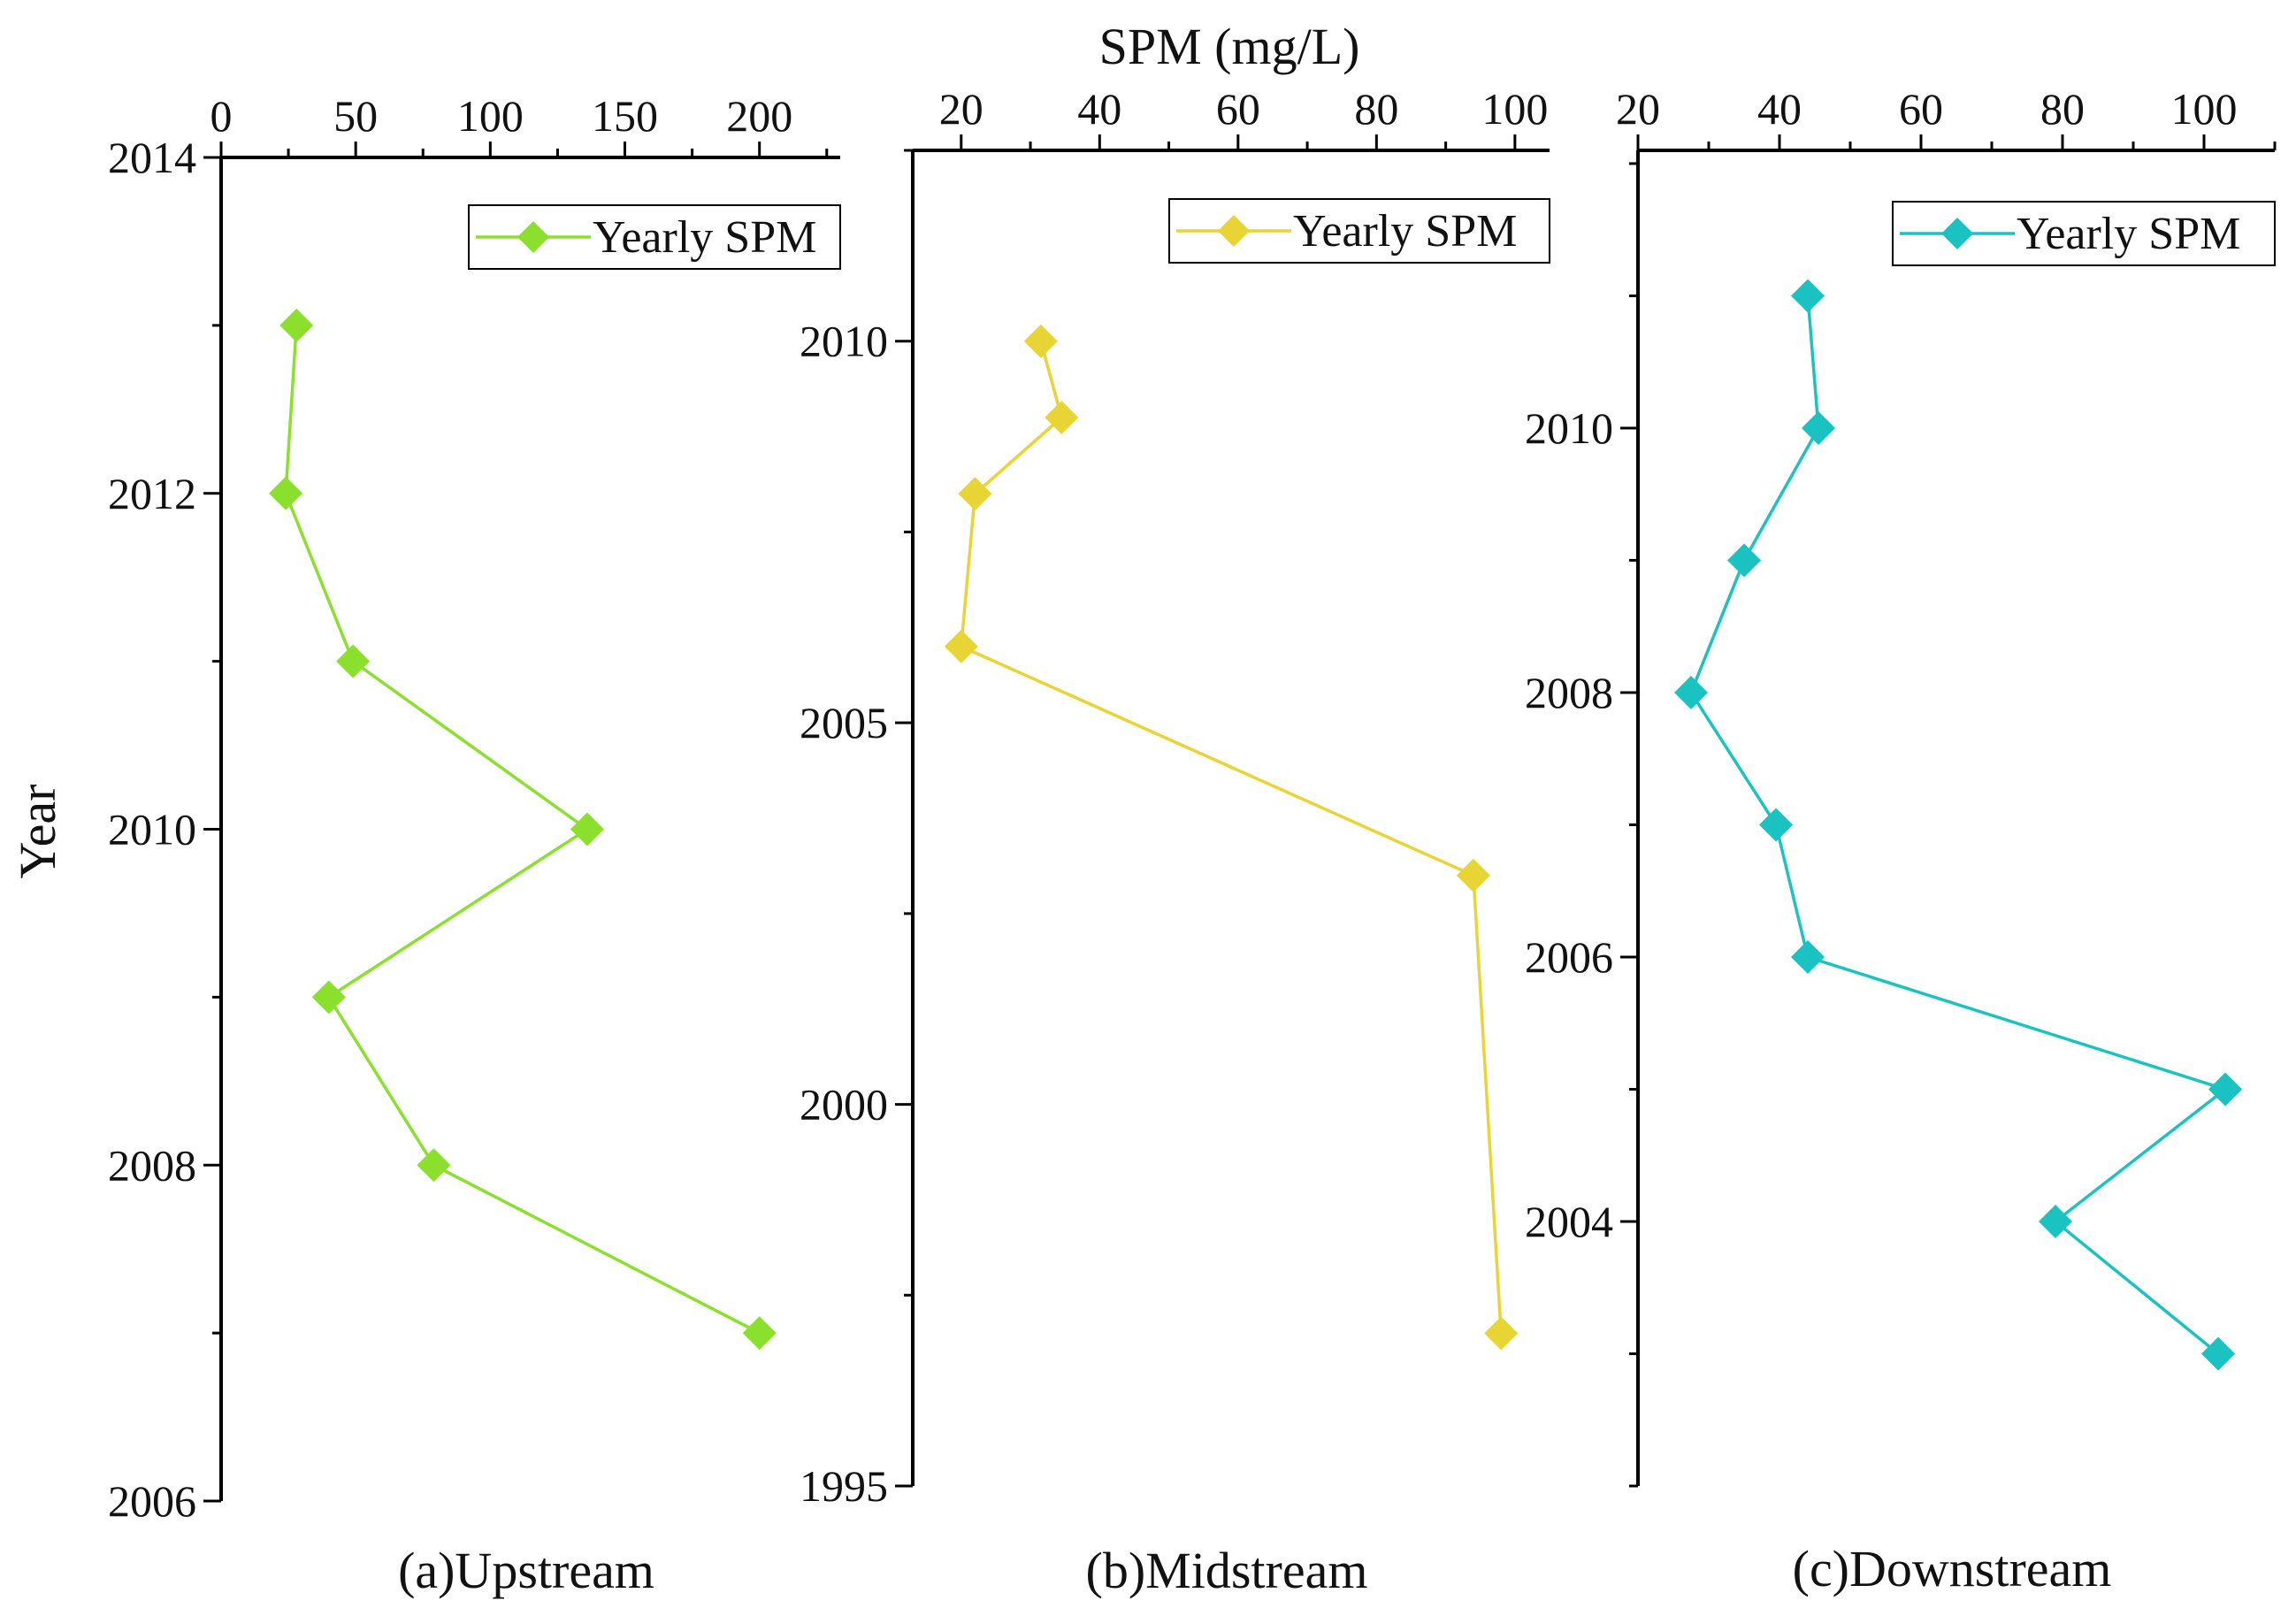  I want to click on y-tick-label: 2004, so click(1569, 1221).